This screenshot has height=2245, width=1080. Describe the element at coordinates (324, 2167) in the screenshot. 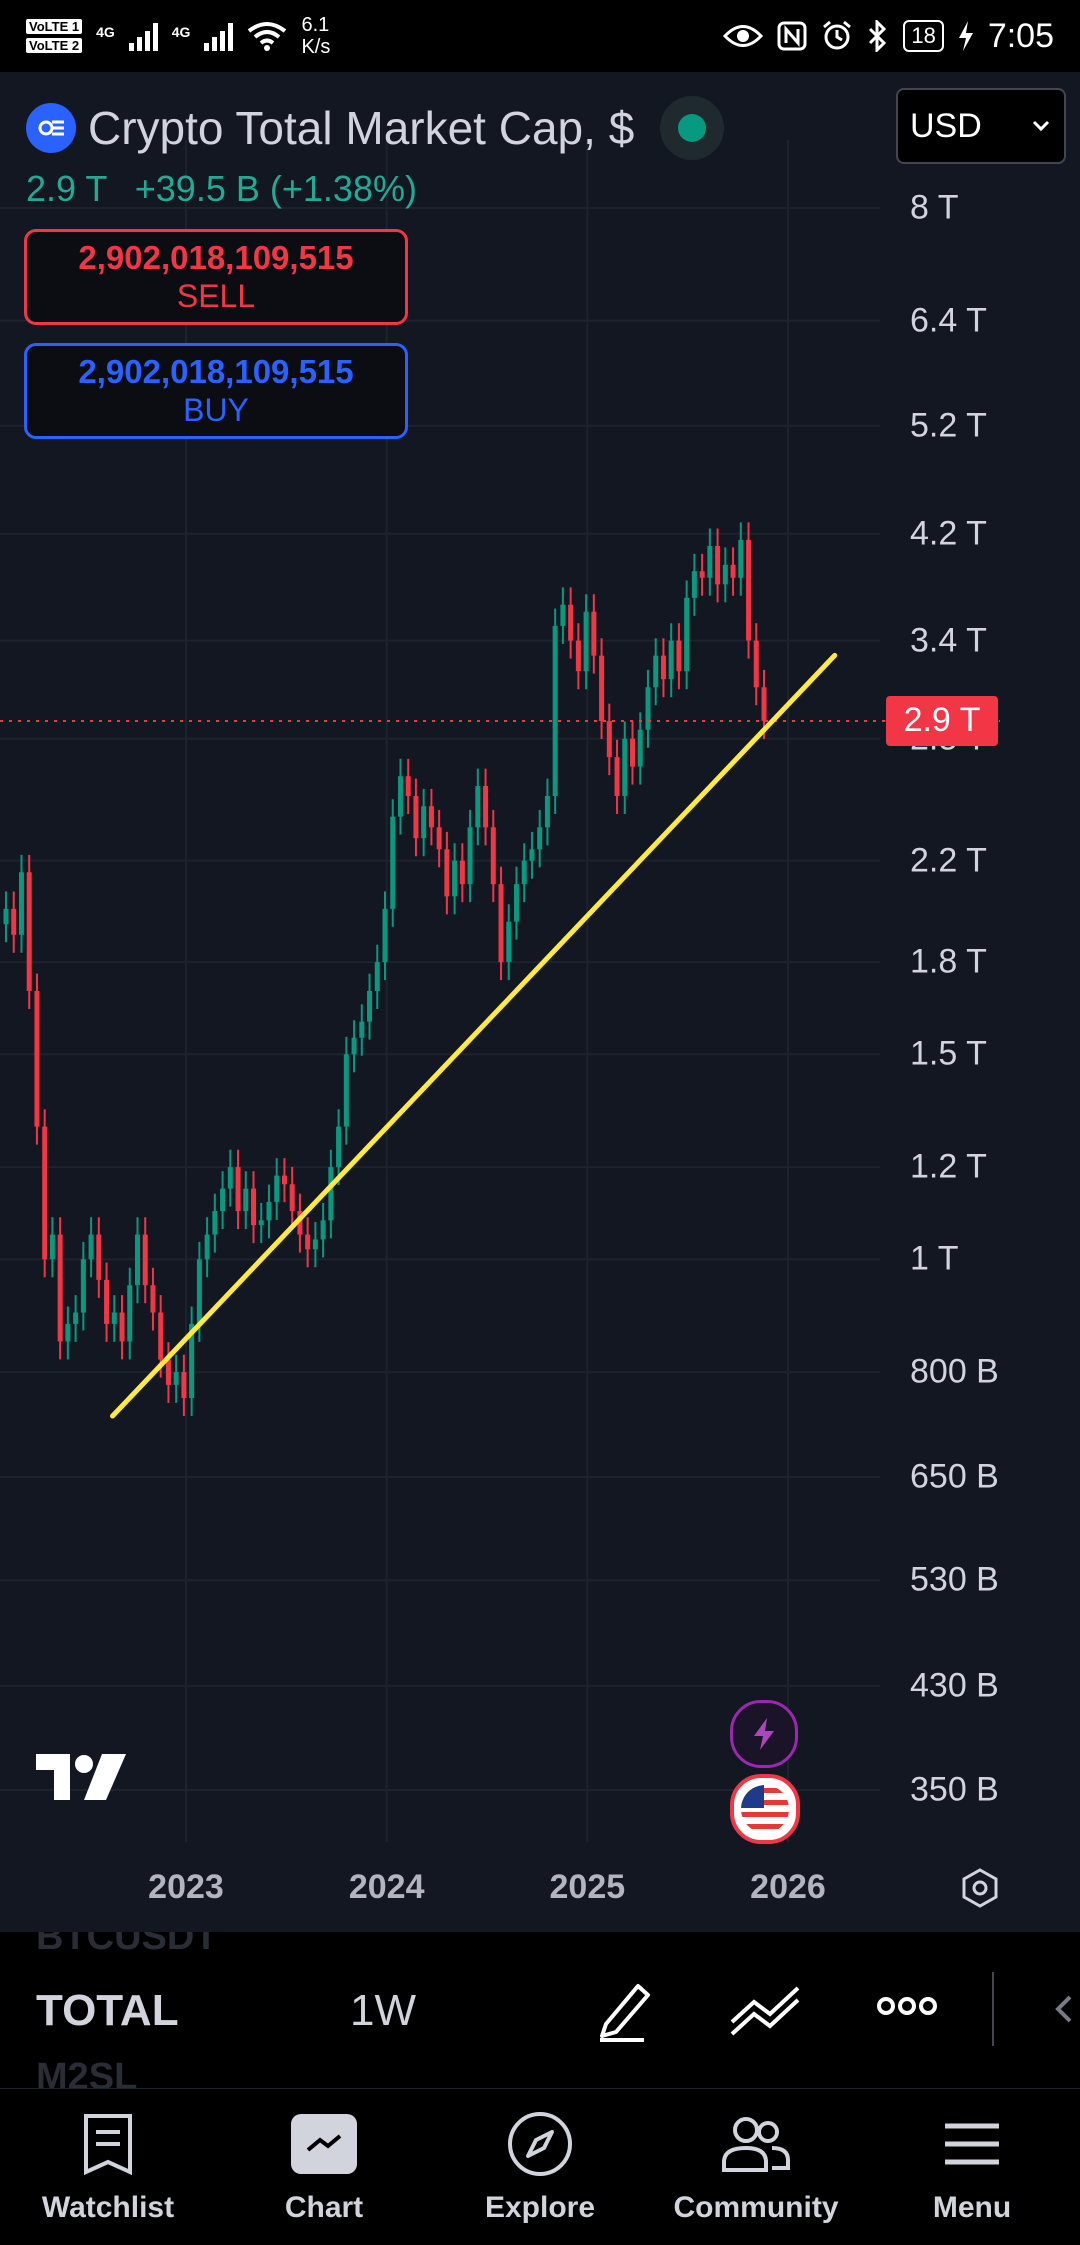

I see `nav-chart: Chart` at that location.